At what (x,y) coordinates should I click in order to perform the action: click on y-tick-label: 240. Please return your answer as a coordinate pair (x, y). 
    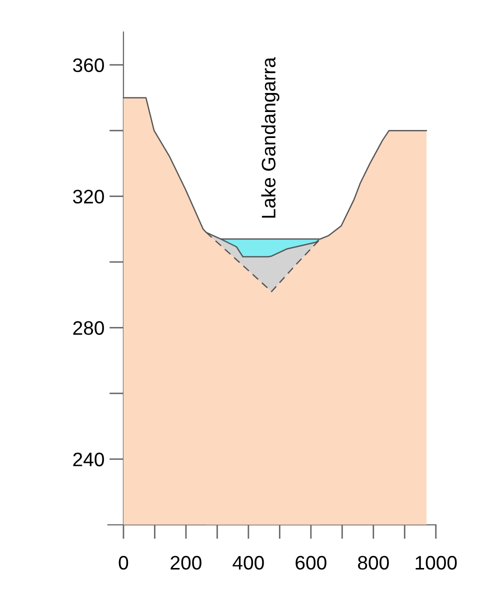
    Looking at the image, I should click on (88, 459).